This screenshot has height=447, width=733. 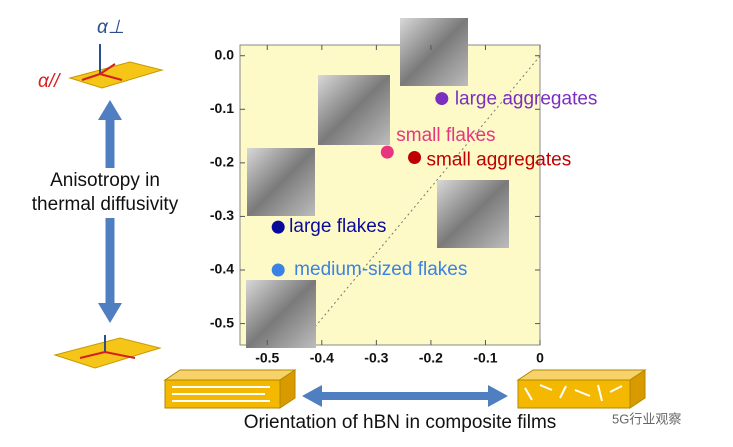 What do you see at coordinates (646, 418) in the screenshot?
I see `watermark: 5G行业观察` at bounding box center [646, 418].